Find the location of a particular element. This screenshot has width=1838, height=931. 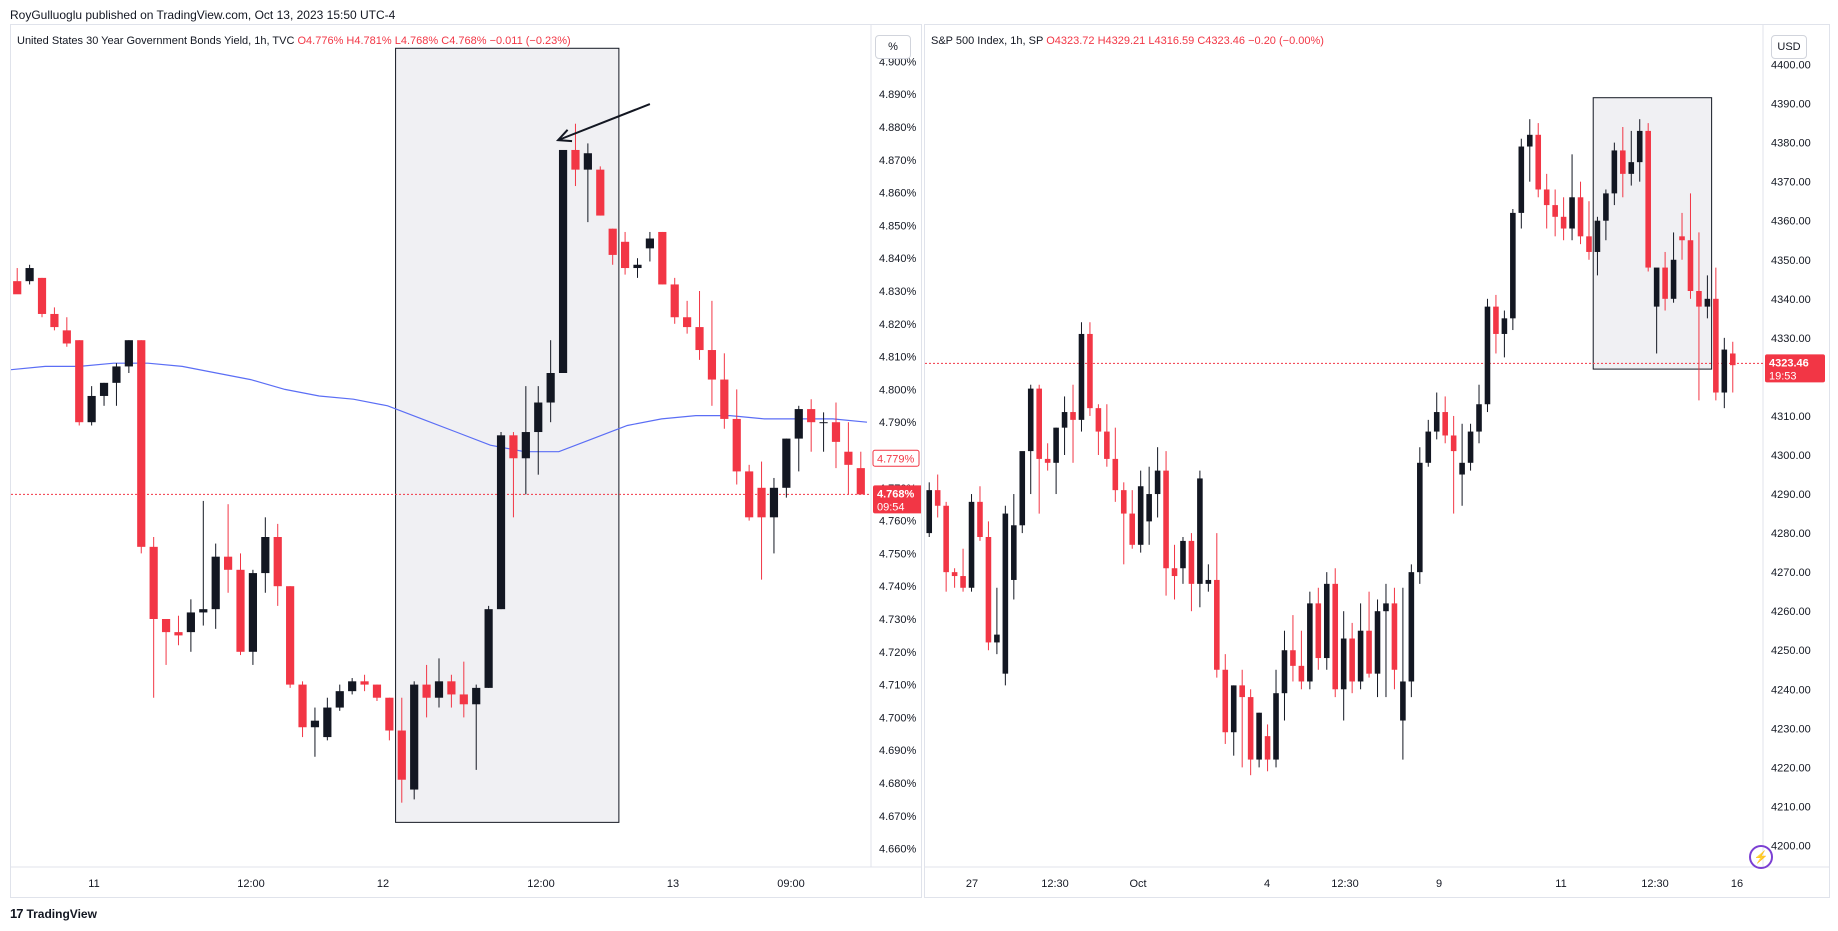

tradingview-logo-icon: 17 is located at coordinates (17, 913).